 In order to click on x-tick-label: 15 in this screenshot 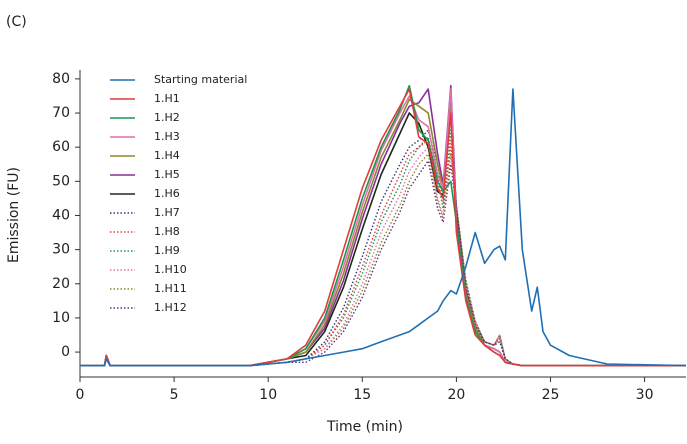, I will do `click(362, 395)`.